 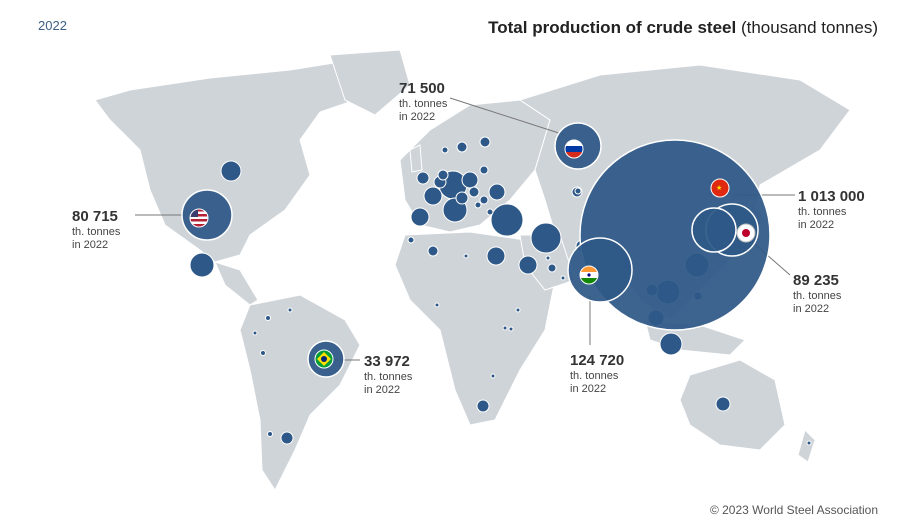 What do you see at coordinates (505, 328) in the screenshot?
I see `uganda-bubble` at bounding box center [505, 328].